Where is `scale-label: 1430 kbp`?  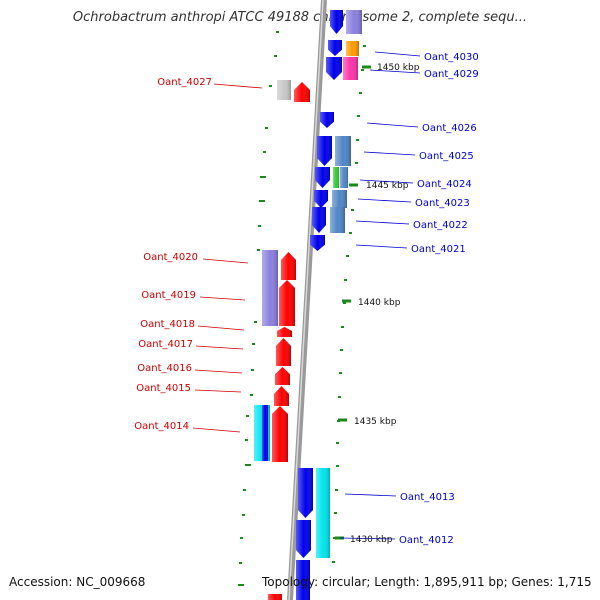
scale-label: 1430 kbp is located at coordinates (371, 540).